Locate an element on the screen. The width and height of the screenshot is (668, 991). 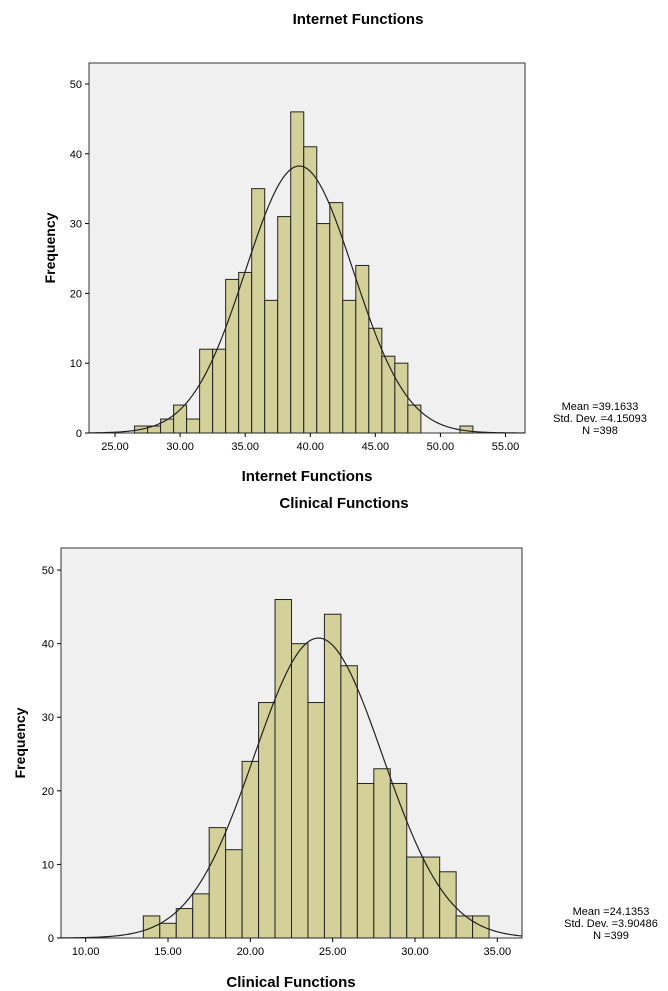
stat-mean: Mean =24.1353 is located at coordinates (611, 912).